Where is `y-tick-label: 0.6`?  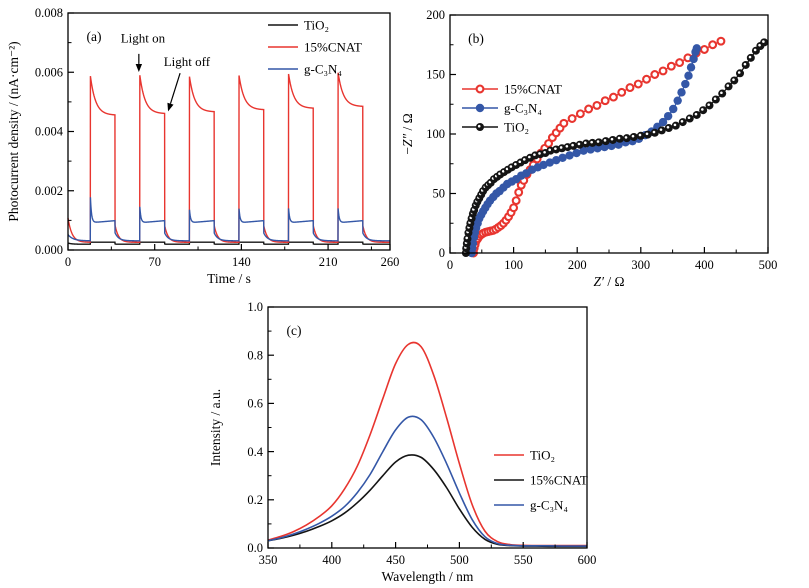
y-tick-label: 0.6 is located at coordinates (255, 404).